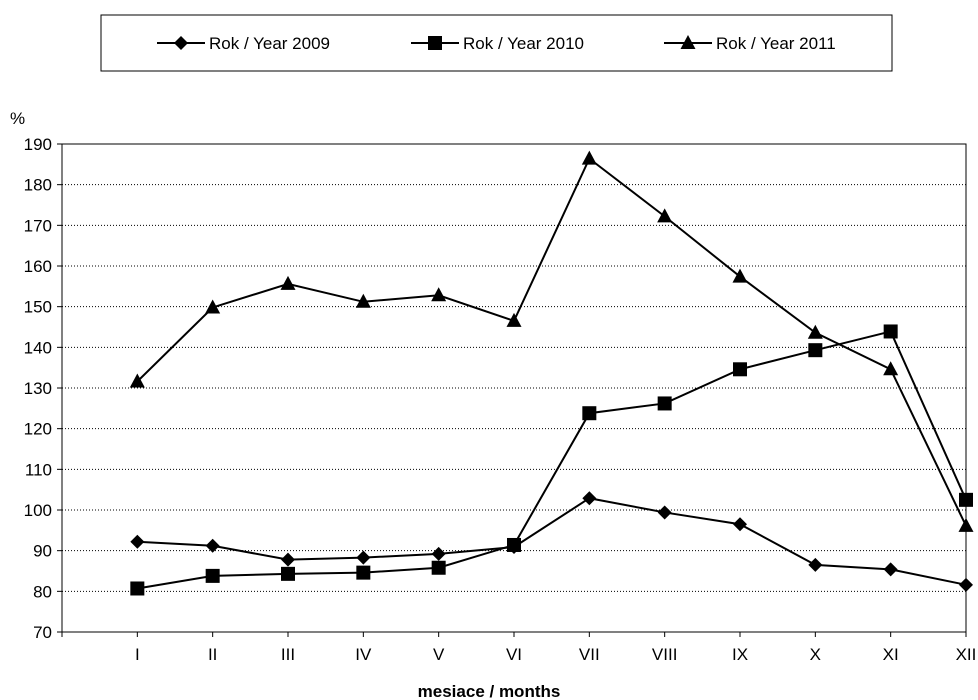  Describe the element at coordinates (589, 654) in the screenshot. I see `x-tick-label: VII` at that location.